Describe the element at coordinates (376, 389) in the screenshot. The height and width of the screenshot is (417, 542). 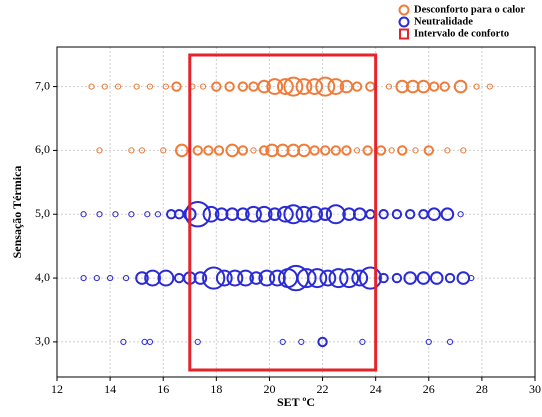
I see `x-tick-label: 24` at that location.